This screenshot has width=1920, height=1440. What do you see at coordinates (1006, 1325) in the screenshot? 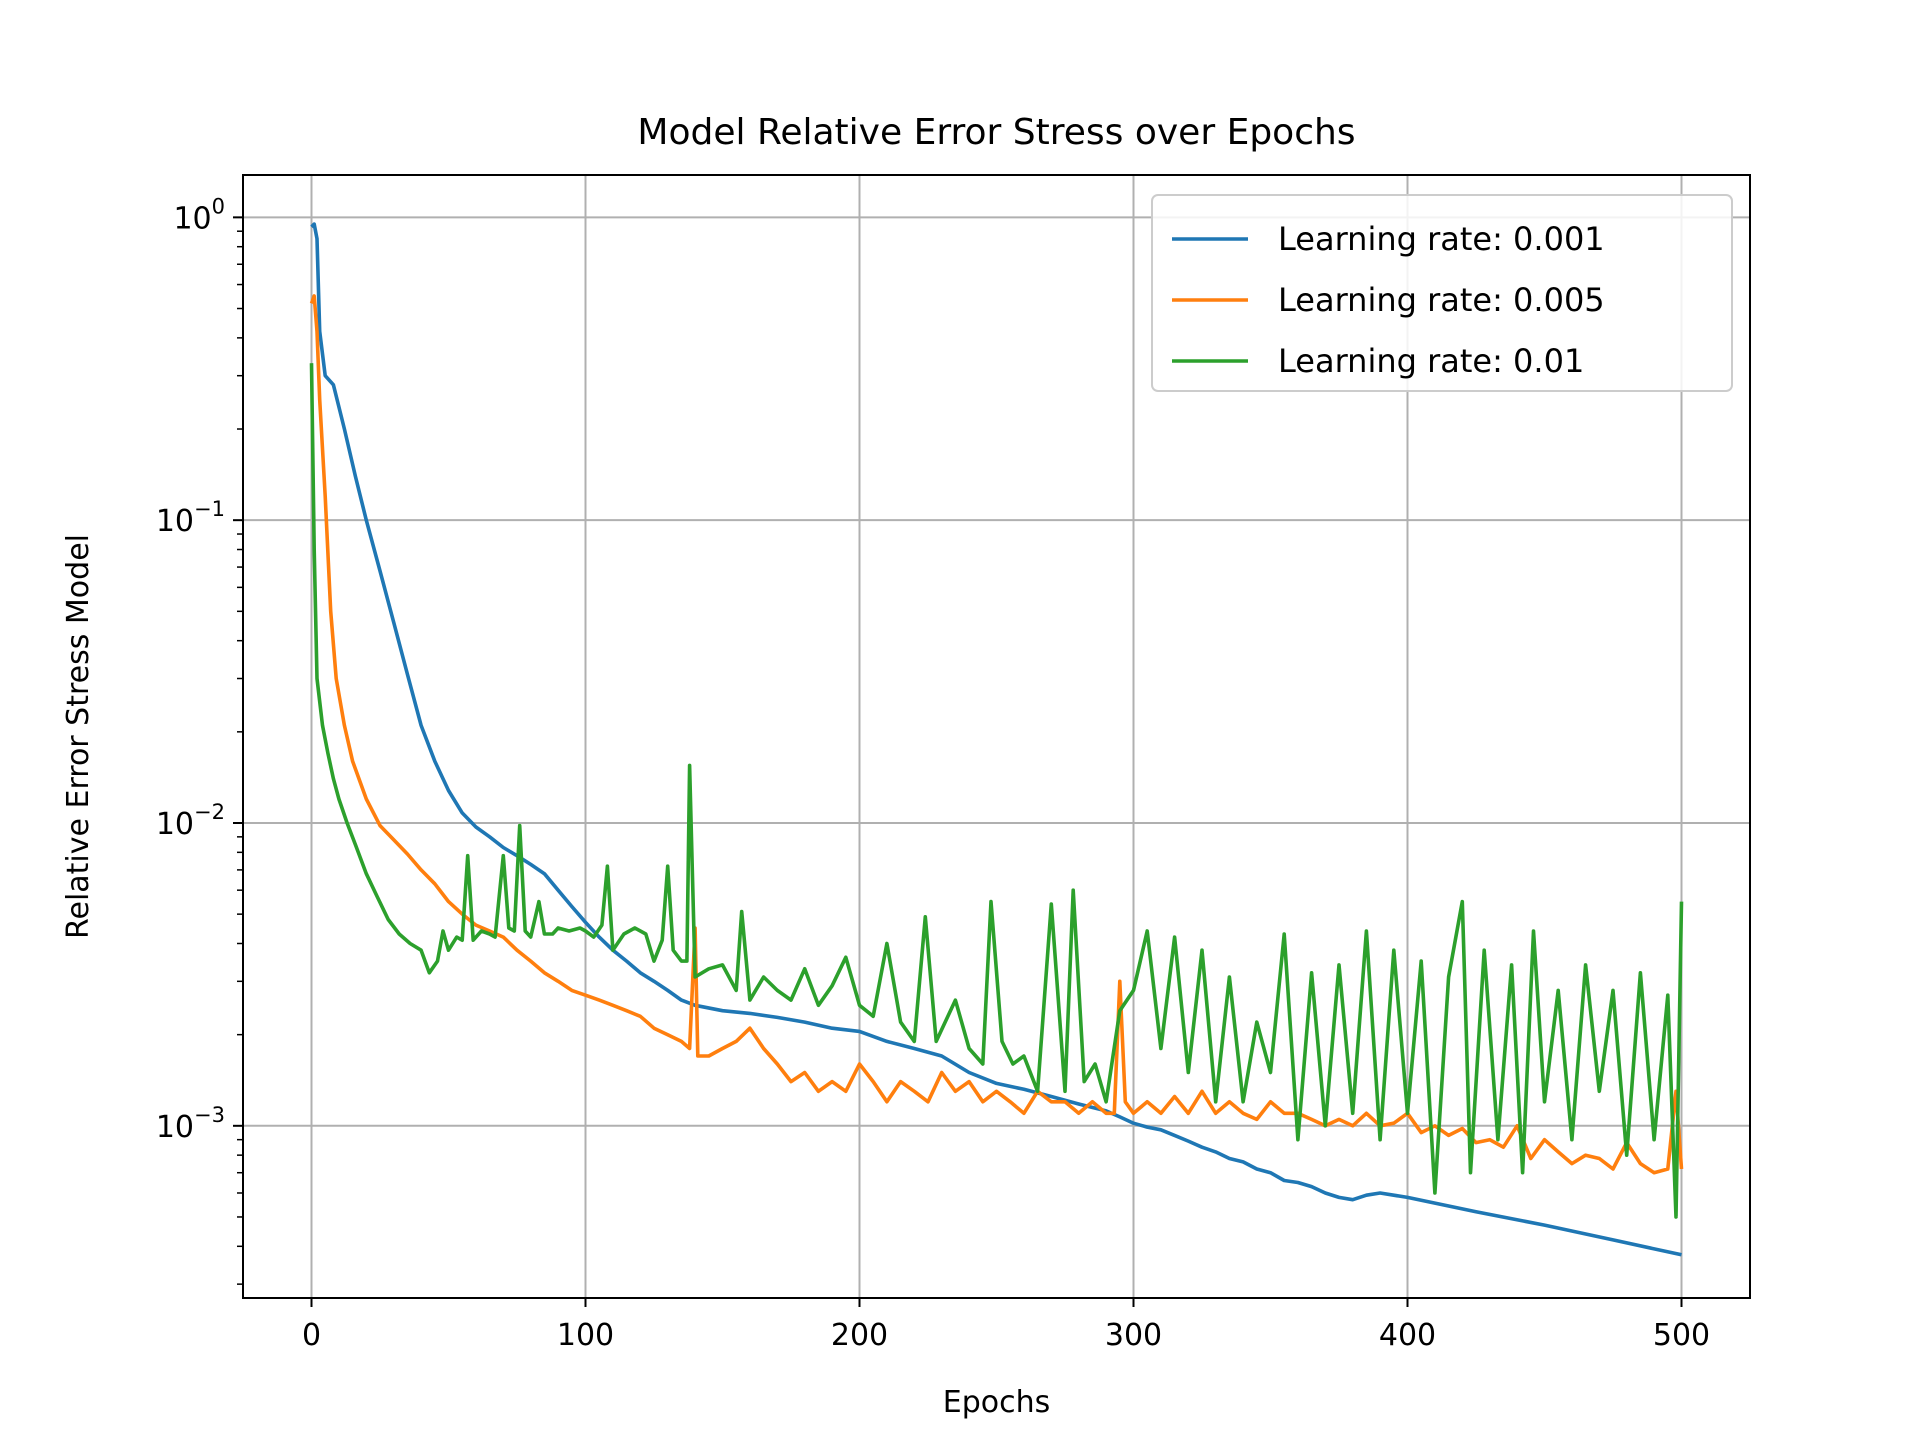
I see `x-axis-ticks: 0 100 200 300 400 500` at bounding box center [1006, 1325].